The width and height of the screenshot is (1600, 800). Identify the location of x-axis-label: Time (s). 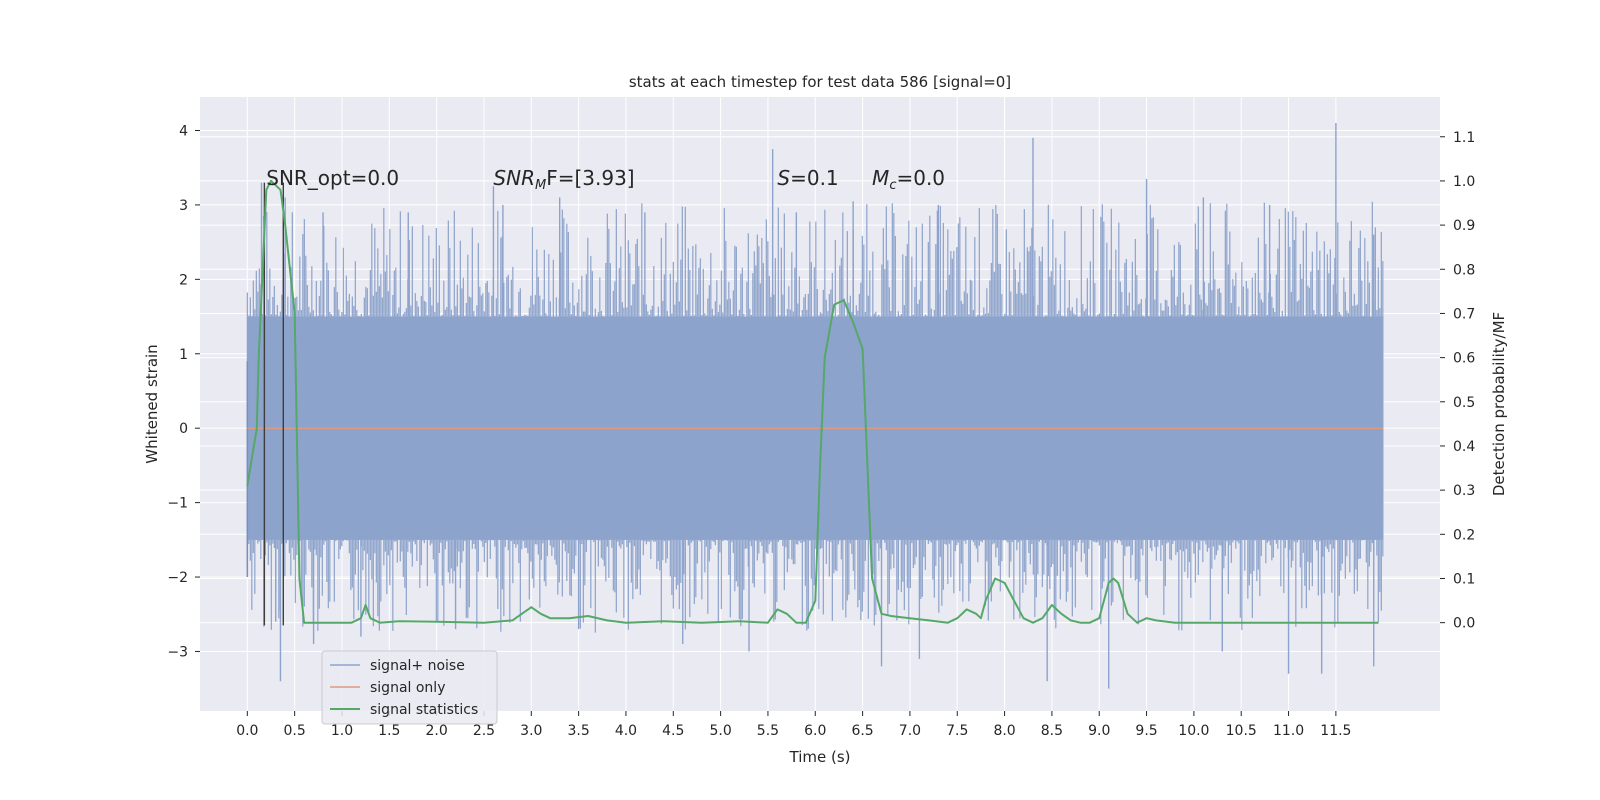
(820, 757).